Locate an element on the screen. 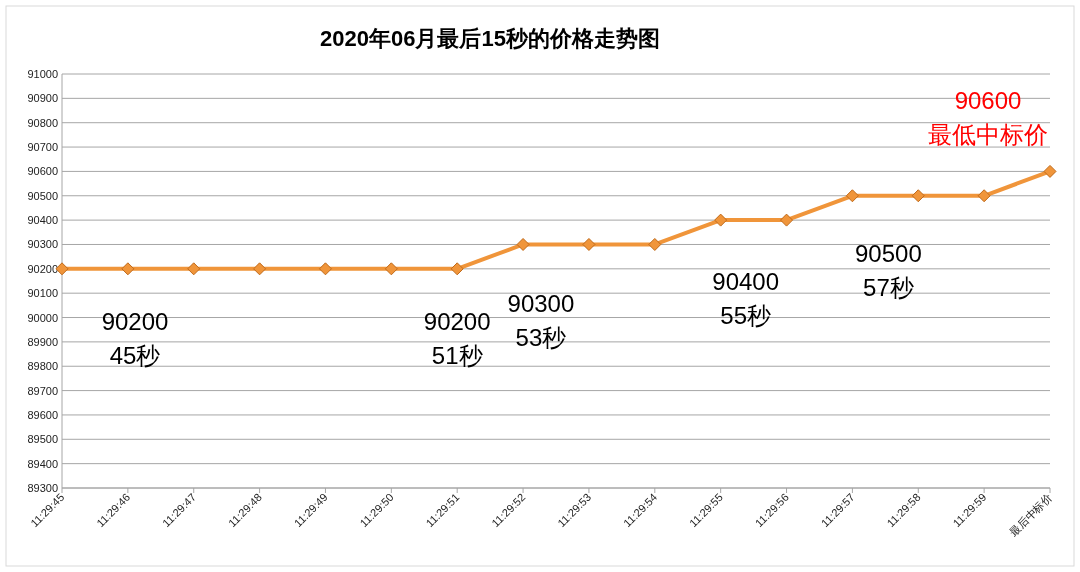 The width and height of the screenshot is (1080, 572). y-tick-label: 89800 is located at coordinates (42, 366).